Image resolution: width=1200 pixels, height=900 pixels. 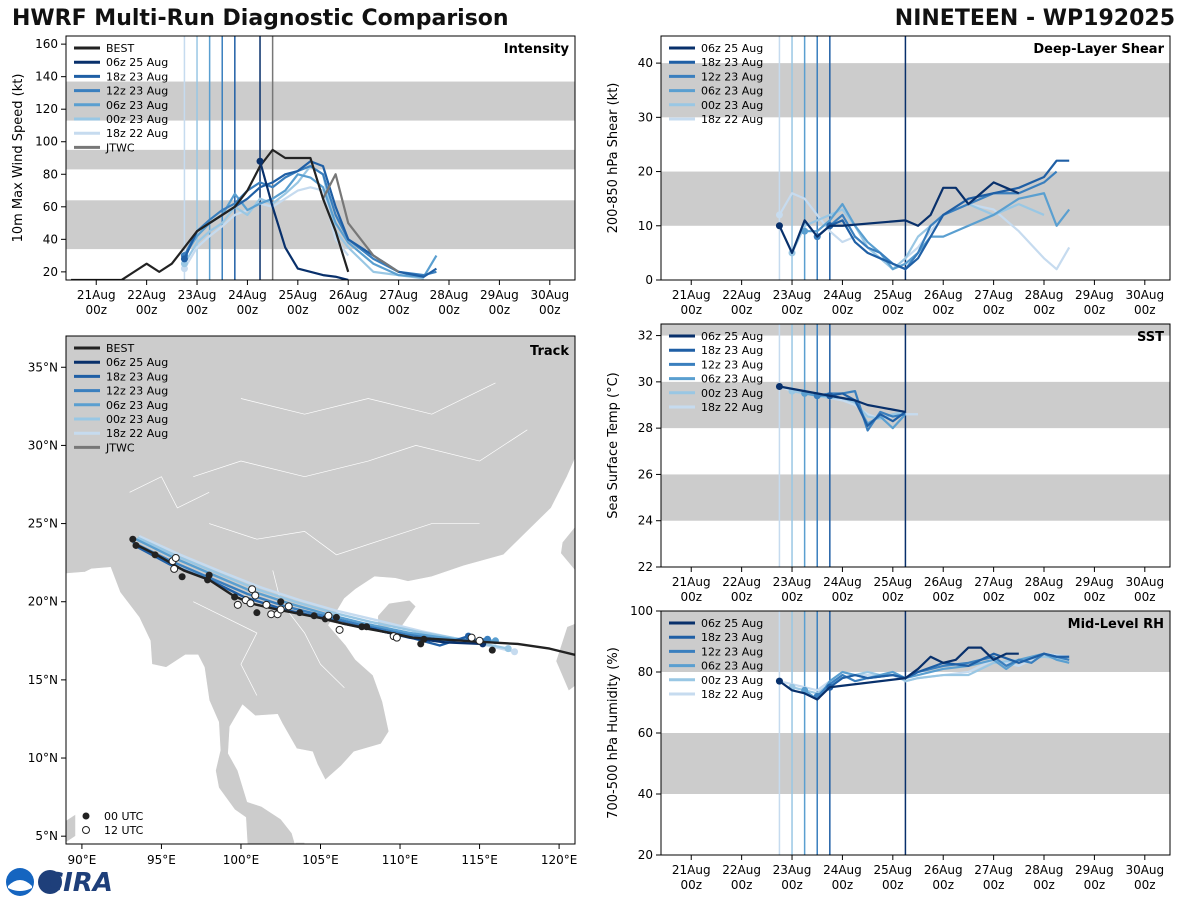 I want to click on rh-legend-label: 00z 23 Aug, so click(x=732, y=680).